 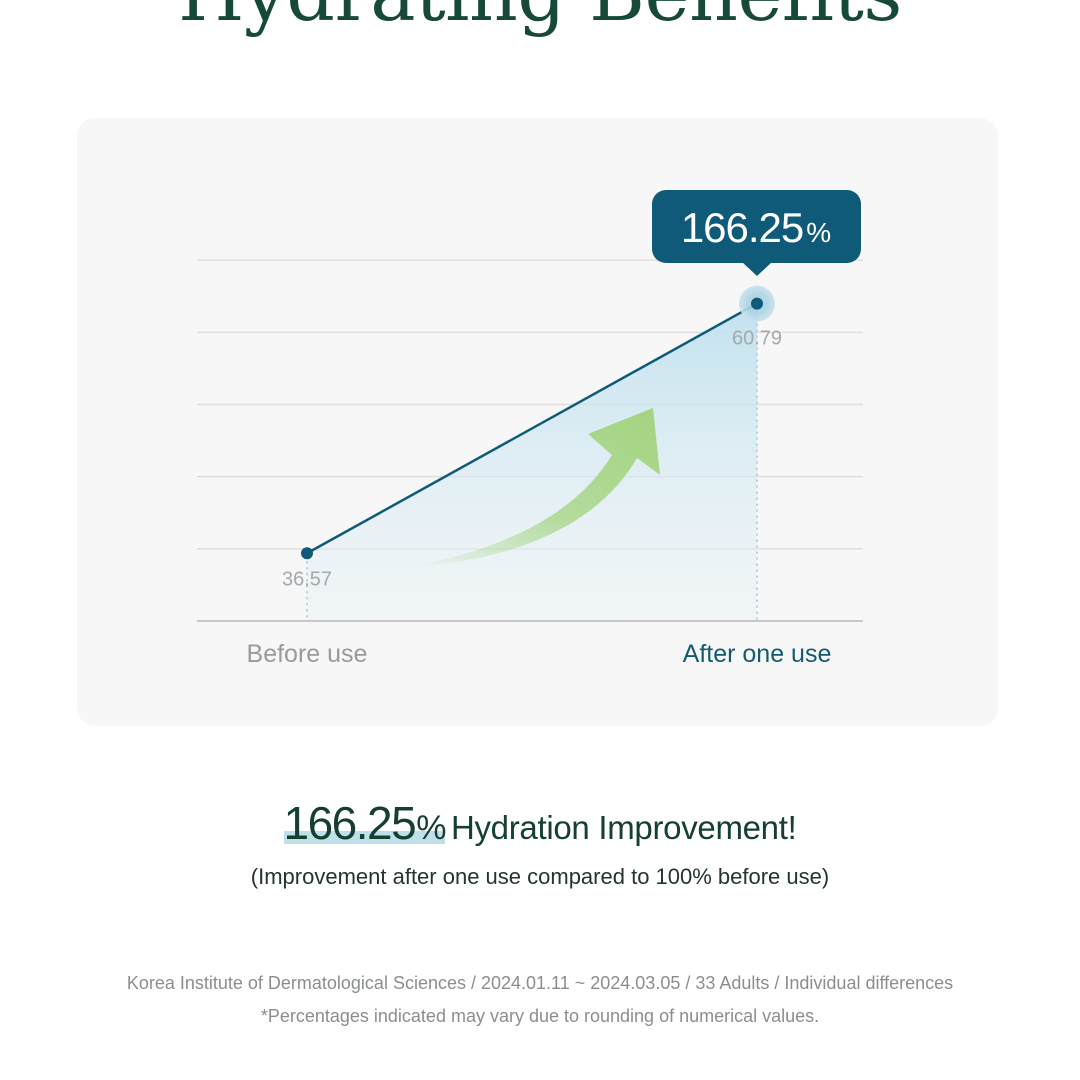 I want to click on headline: 166.25% Hydration Improvement!, so click(x=540, y=823).